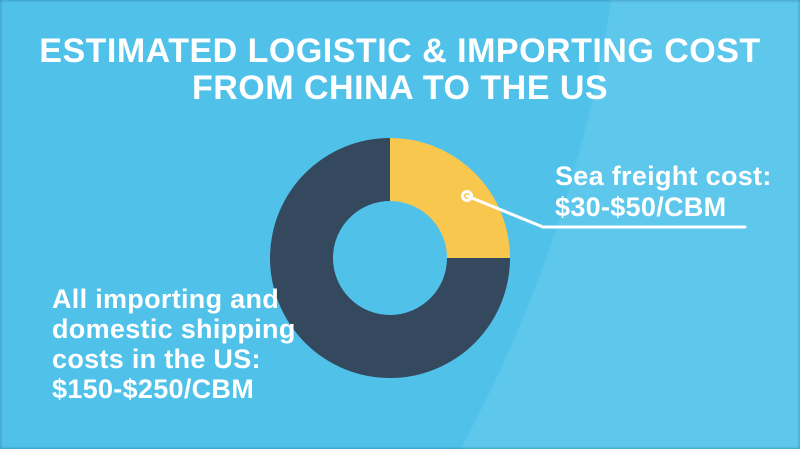 The image size is (800, 449). What do you see at coordinates (641, 207) in the screenshot?
I see `sea-freight-callout-value: $30-$50/CBM` at bounding box center [641, 207].